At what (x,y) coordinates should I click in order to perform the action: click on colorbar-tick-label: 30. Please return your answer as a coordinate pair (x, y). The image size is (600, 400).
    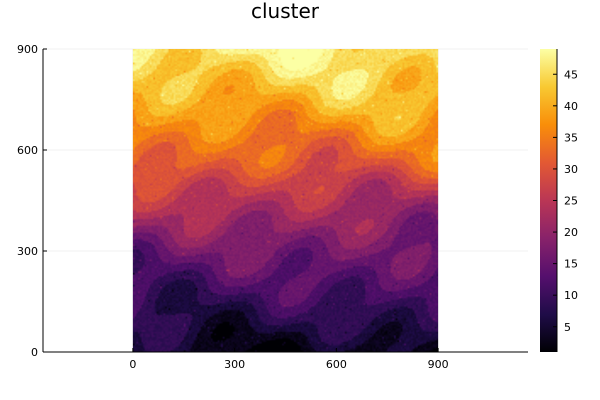
    Looking at the image, I should click on (571, 169).